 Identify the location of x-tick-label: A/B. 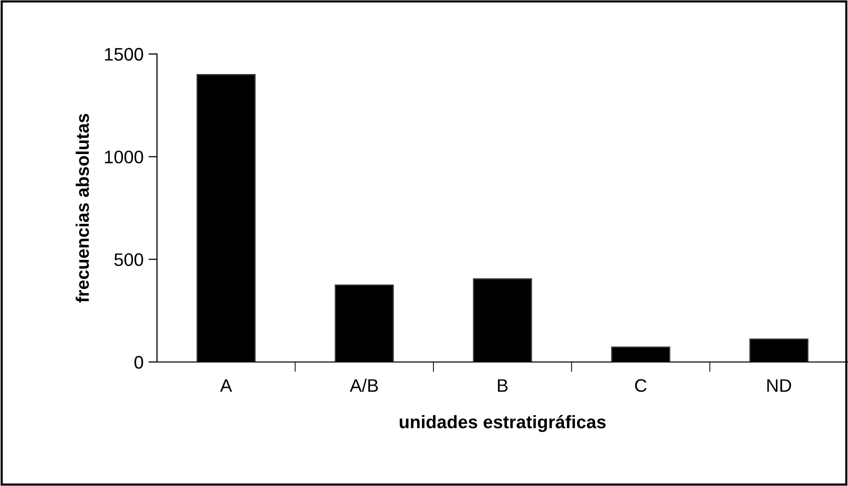
(364, 385).